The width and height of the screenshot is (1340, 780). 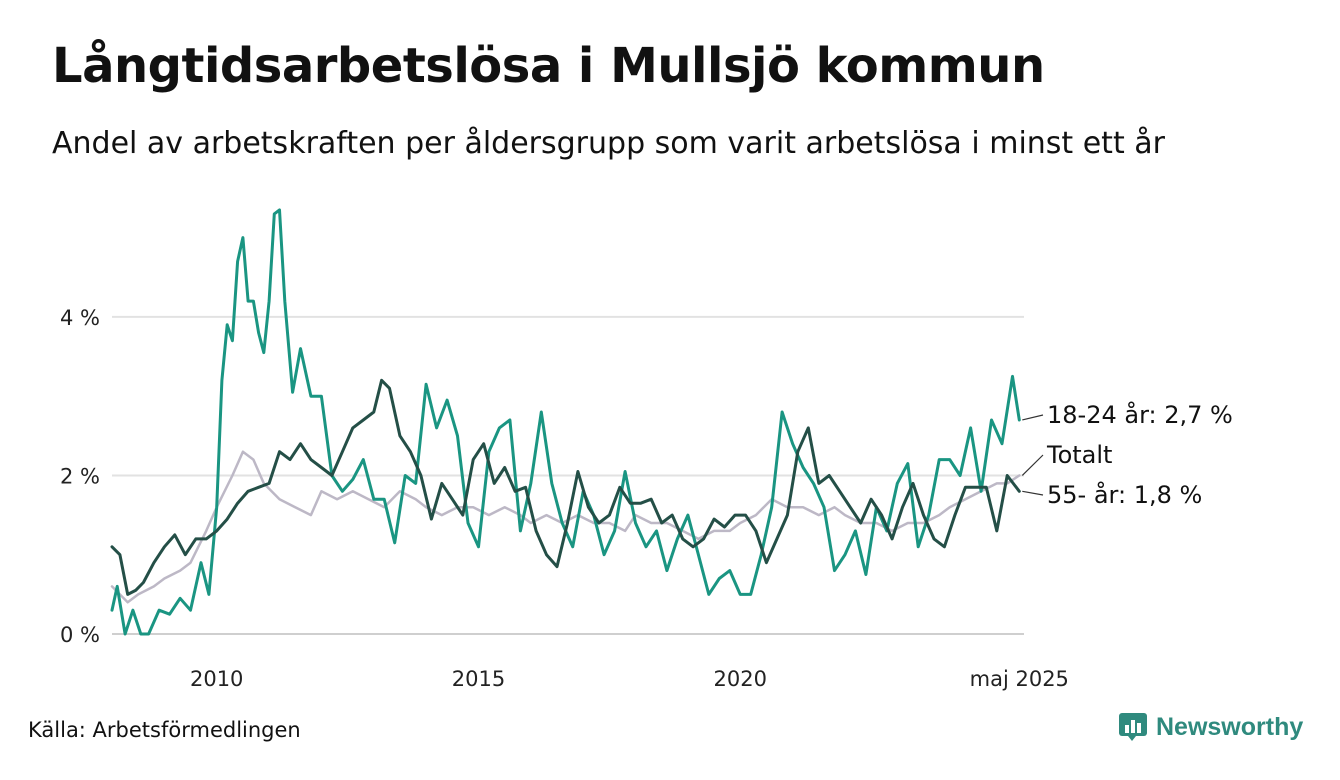 I want to click on source-note: Källa: Arbetsförmedlingen, so click(x=164, y=730).